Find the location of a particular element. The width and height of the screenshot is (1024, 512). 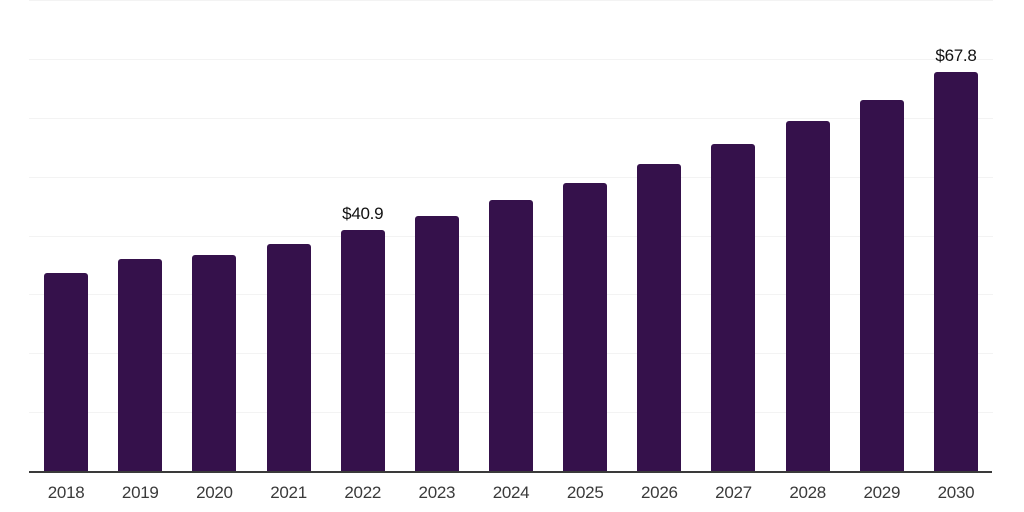

bar-slot-2024 is located at coordinates (511, 235).